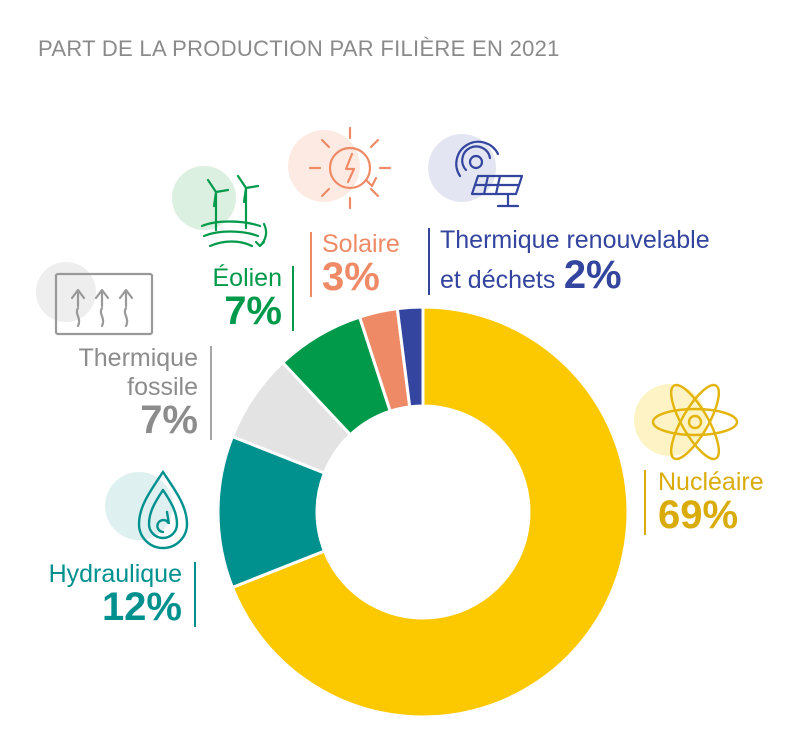  What do you see at coordinates (138, 358) in the screenshot?
I see `label-name-thermique-fossile-1: Thermique` at bounding box center [138, 358].